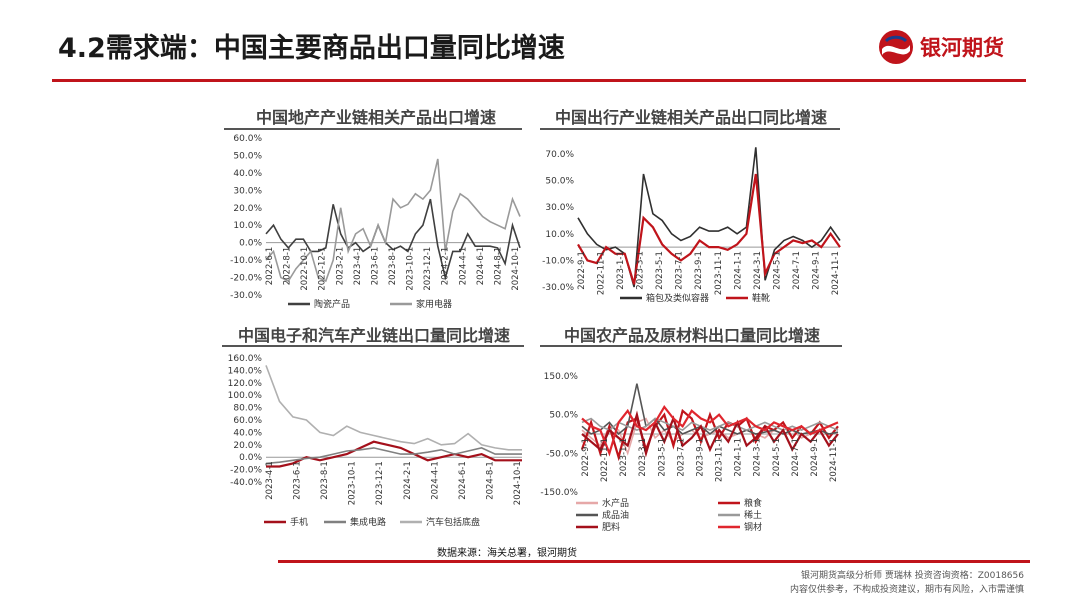 The height and width of the screenshot is (608, 1080). What do you see at coordinates (761, 298) in the screenshot?
I see `legend-label: 鞋靴` at bounding box center [761, 298].